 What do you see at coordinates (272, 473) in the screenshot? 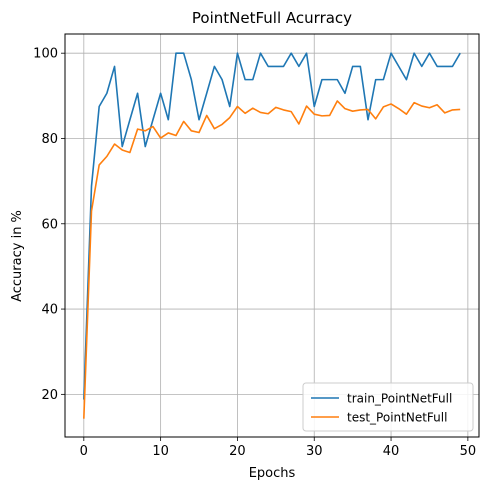
I see `x-axis-label: Epochs` at bounding box center [272, 473].